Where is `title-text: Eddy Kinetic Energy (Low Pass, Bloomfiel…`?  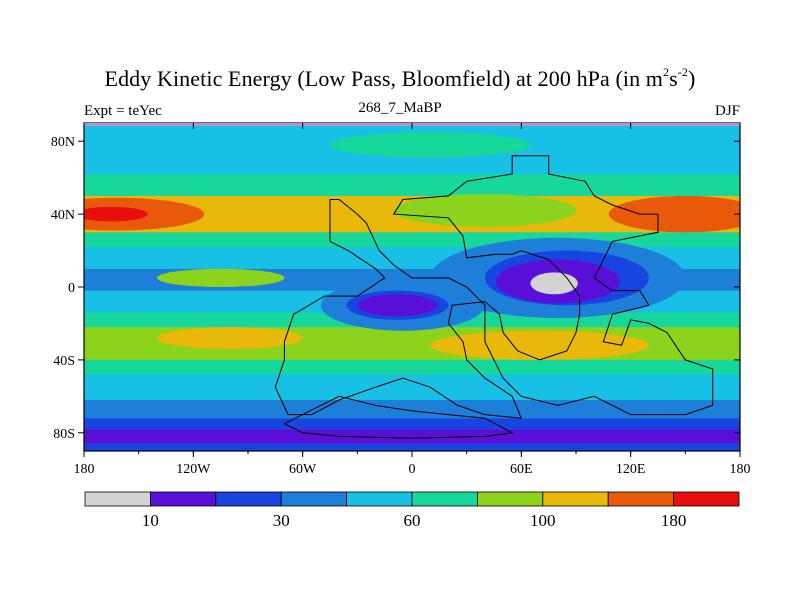 title-text: Eddy Kinetic Energy (Low Pass, Bloomfiel… is located at coordinates (384, 78).